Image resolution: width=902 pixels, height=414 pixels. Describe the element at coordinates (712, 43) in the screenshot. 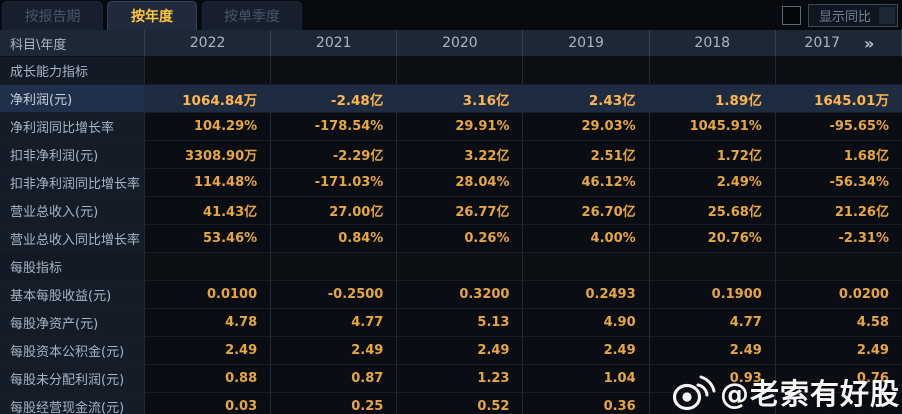

I see `year-header-2018: 2018` at that location.